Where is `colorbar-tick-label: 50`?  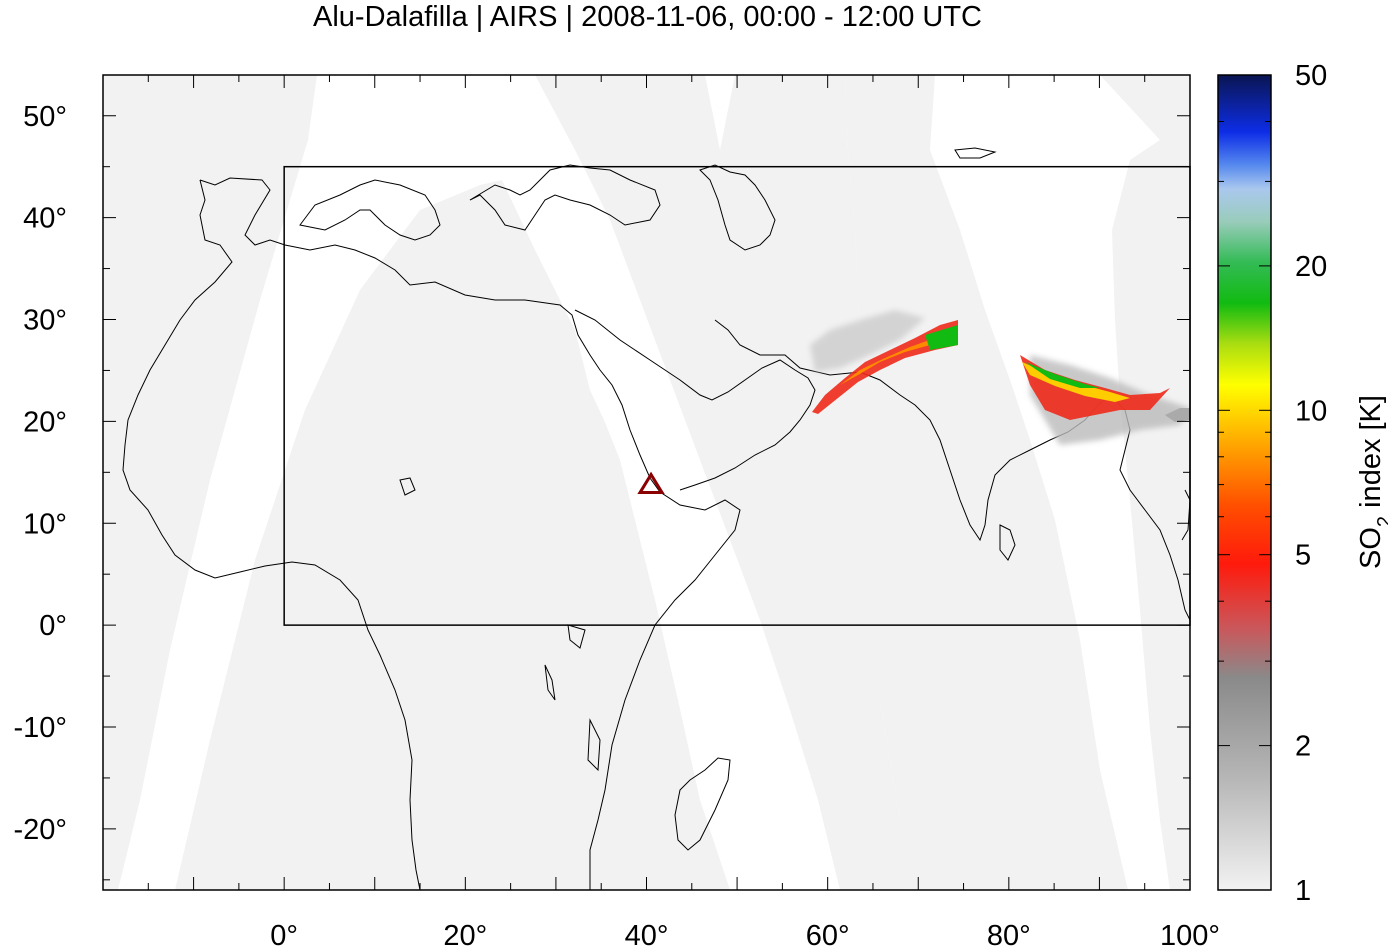 colorbar-tick-label: 50 is located at coordinates (1311, 76).